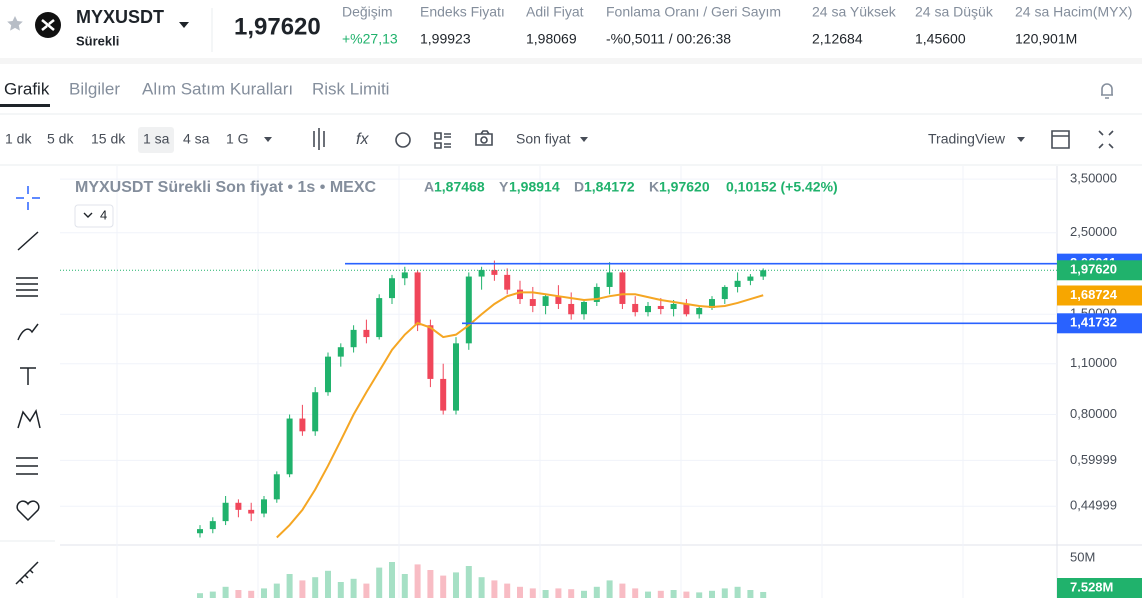 Image resolution: width=1142 pixels, height=598 pixels. Describe the element at coordinates (584, 139) in the screenshot. I see `price-type-dropdown` at that location.